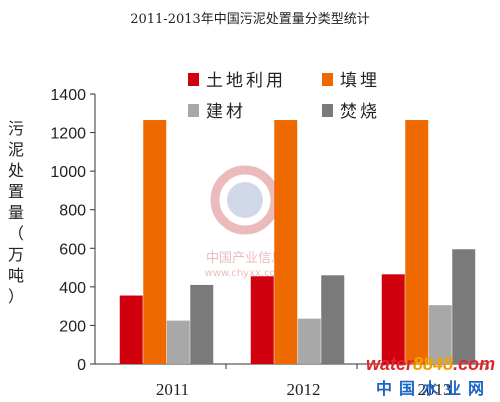 Image resolution: width=500 pixels, height=402 pixels. I want to click on legend-label: 焚烧, so click(360, 112).